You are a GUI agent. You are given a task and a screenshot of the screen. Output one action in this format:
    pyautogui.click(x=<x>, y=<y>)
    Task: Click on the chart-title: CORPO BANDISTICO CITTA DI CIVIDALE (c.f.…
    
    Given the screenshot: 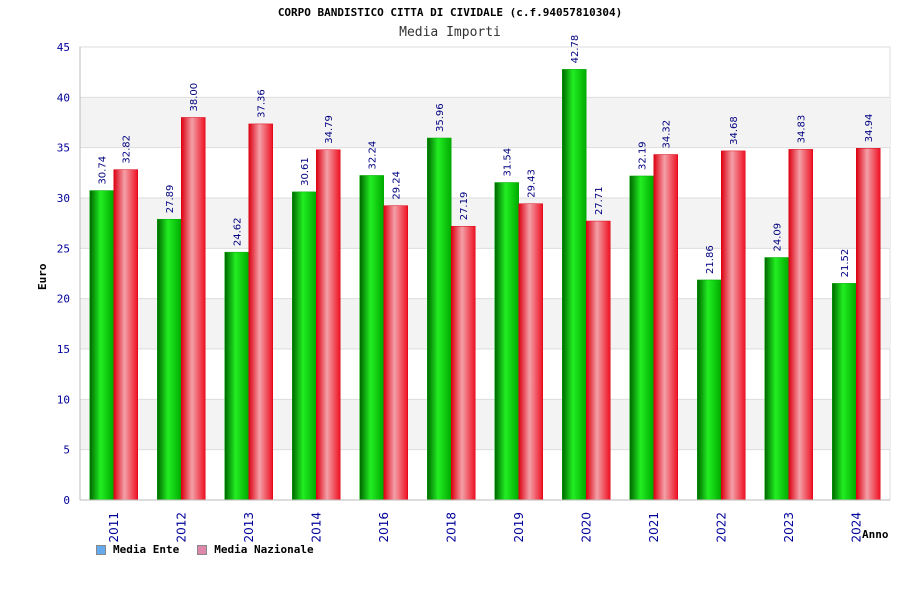 What is the action you would take?
    pyautogui.click(x=450, y=12)
    